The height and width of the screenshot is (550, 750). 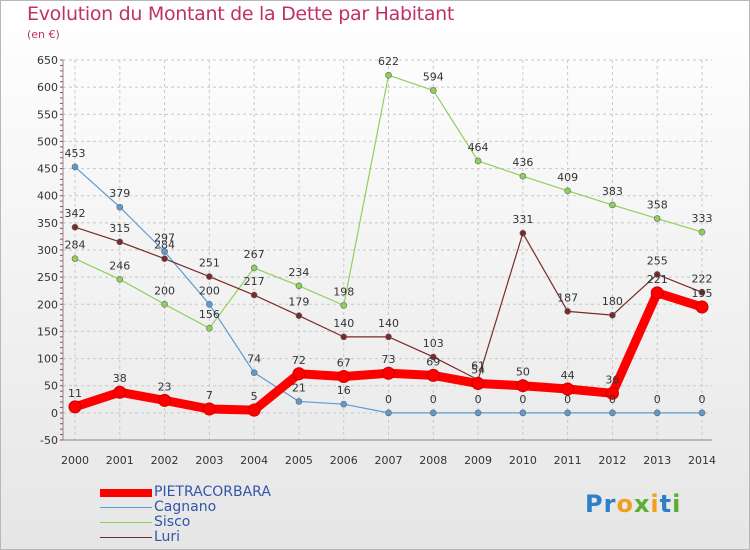 What do you see at coordinates (75, 213) in the screenshot?
I see `data-label: 342` at bounding box center [75, 213].